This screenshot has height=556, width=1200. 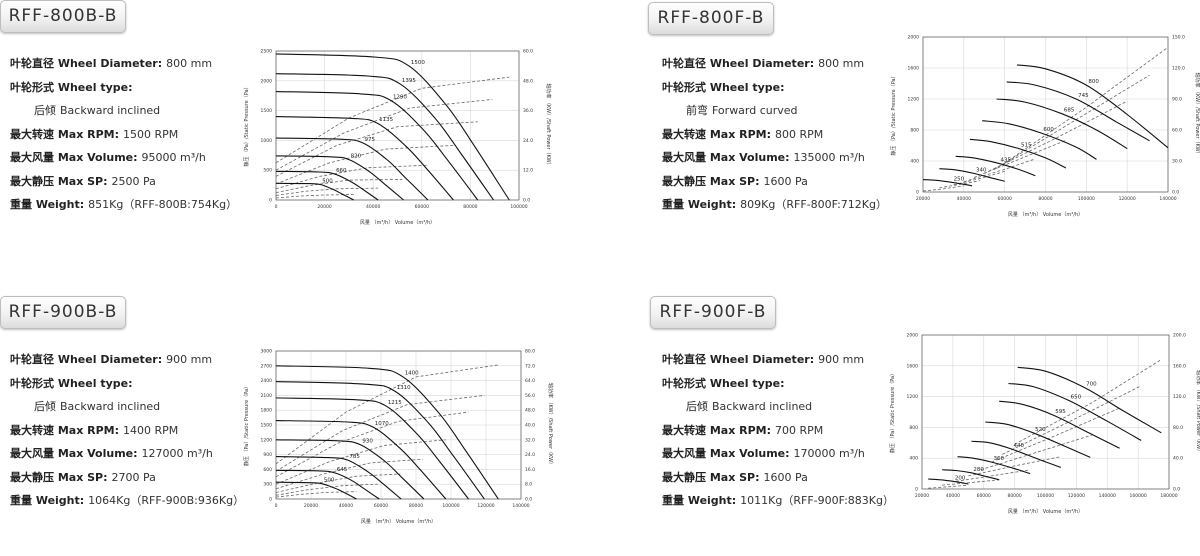 I want to click on rpm-label: 1310, so click(x=404, y=388).